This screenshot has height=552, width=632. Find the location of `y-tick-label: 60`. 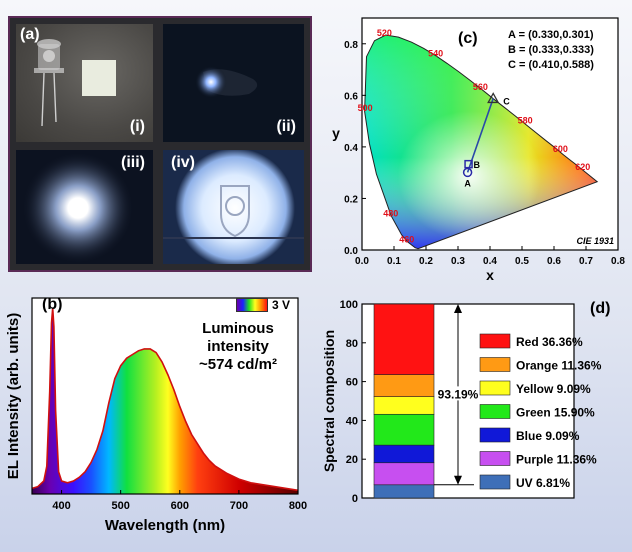

y-tick-label: 60 is located at coordinates (352, 383).